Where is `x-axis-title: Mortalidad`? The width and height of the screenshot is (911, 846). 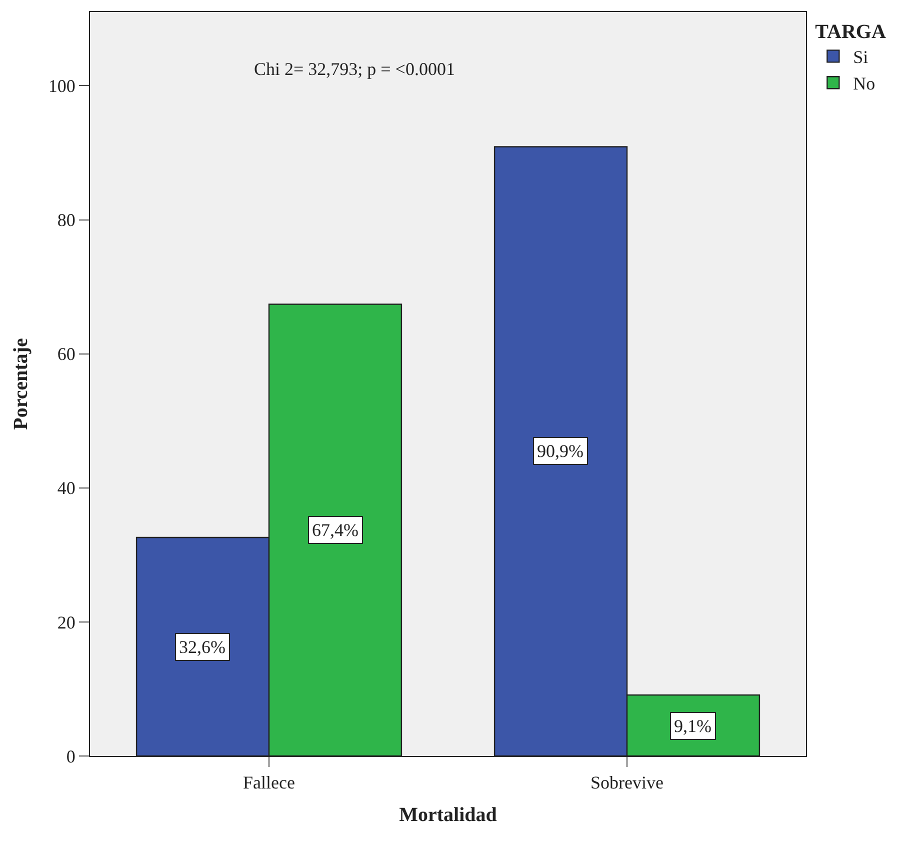 x-axis-title: Mortalidad is located at coordinates (448, 815).